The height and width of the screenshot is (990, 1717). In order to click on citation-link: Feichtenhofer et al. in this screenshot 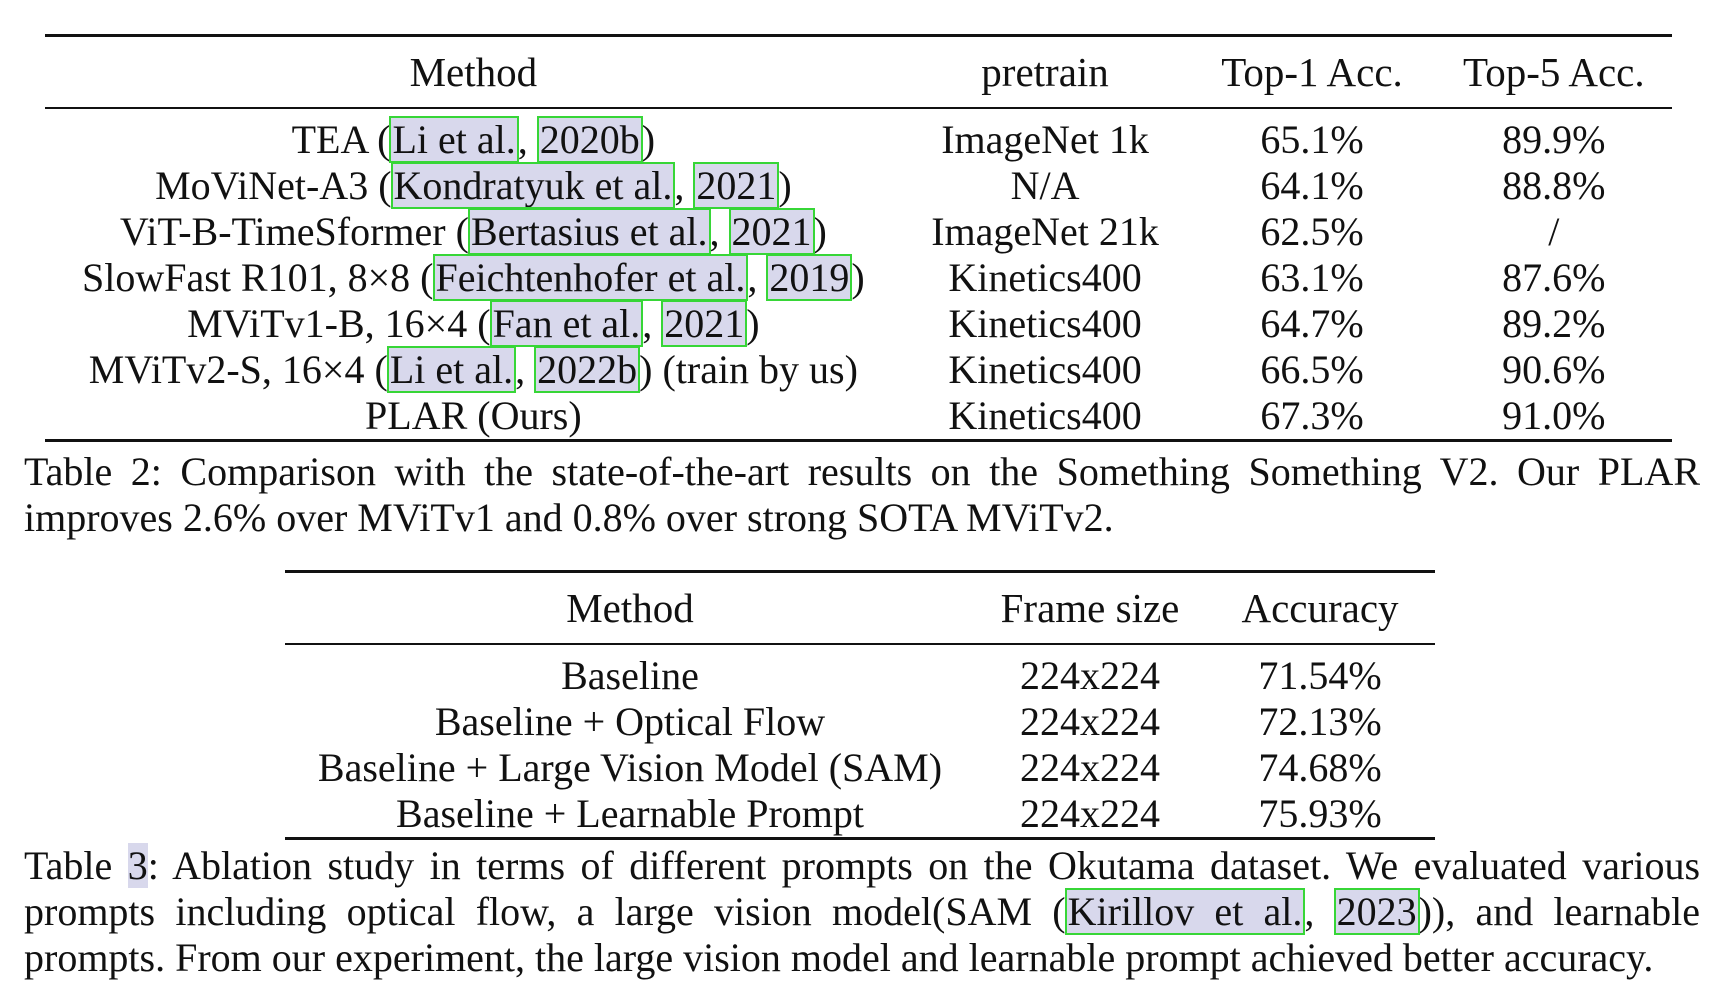, I will do `click(590, 277)`.